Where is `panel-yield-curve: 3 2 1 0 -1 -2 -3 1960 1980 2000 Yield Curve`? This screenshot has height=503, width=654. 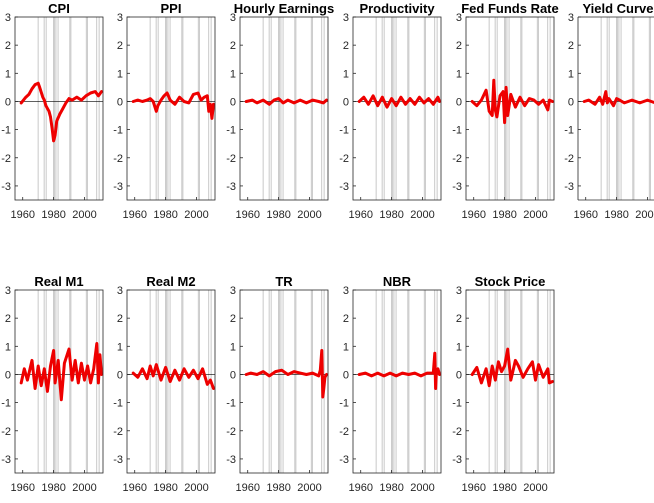
panel-yield-curve: 3 2 1 0 -1 -2 -3 1960 1980 2000 Yield Curve is located at coordinates (609, 111).